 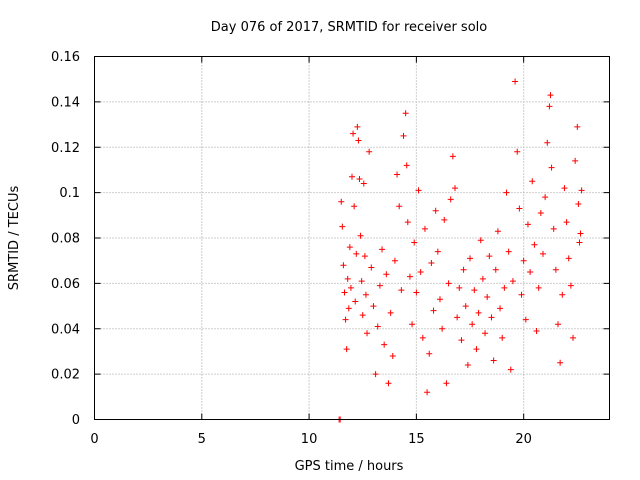 What do you see at coordinates (69, 193) in the screenshot?
I see `y-tick-label: 0.1` at bounding box center [69, 193].